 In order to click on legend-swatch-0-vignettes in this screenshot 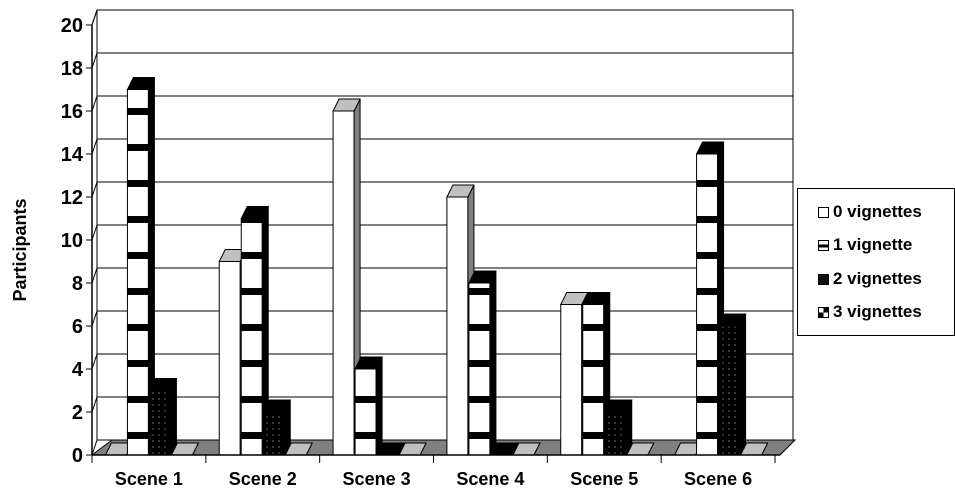, I will do `click(823, 212)`.